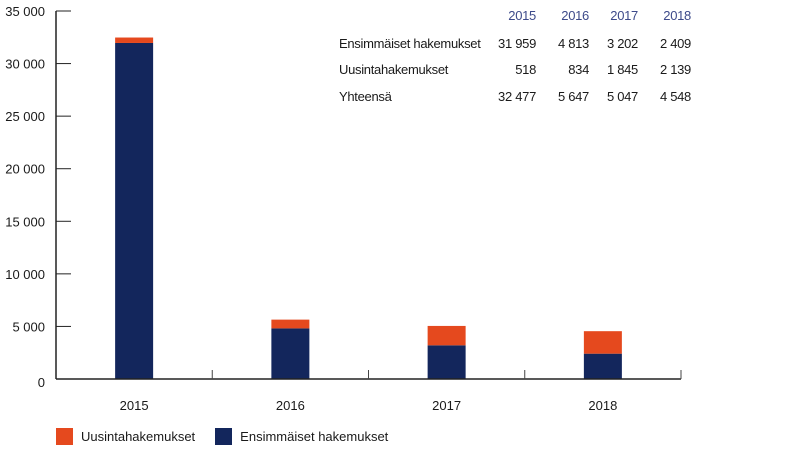 The image size is (810, 456). What do you see at coordinates (677, 15) in the screenshot?
I see `table-header-2018: 2018` at bounding box center [677, 15].